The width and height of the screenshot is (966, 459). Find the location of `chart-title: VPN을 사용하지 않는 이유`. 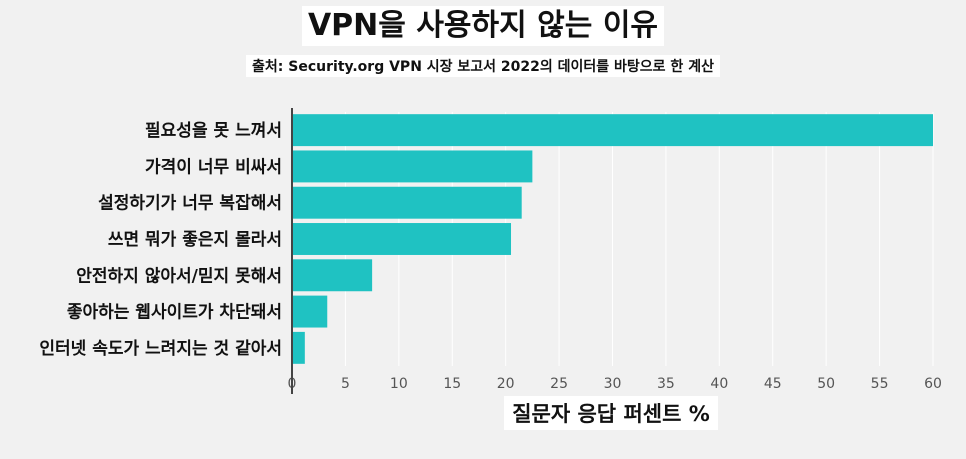

chart-title: VPN을 사용하지 않는 이유 is located at coordinates (483, 26).